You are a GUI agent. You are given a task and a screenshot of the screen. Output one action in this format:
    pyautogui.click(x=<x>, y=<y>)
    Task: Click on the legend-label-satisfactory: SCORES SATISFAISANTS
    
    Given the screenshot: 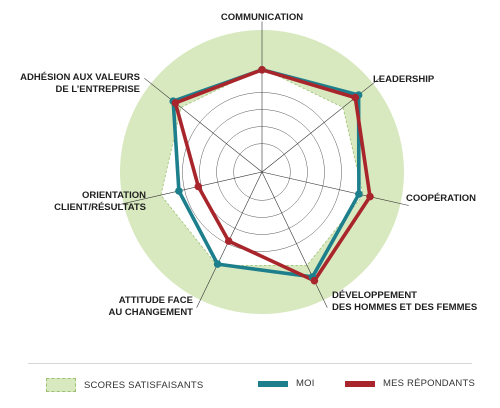 What is the action you would take?
    pyautogui.click(x=144, y=385)
    